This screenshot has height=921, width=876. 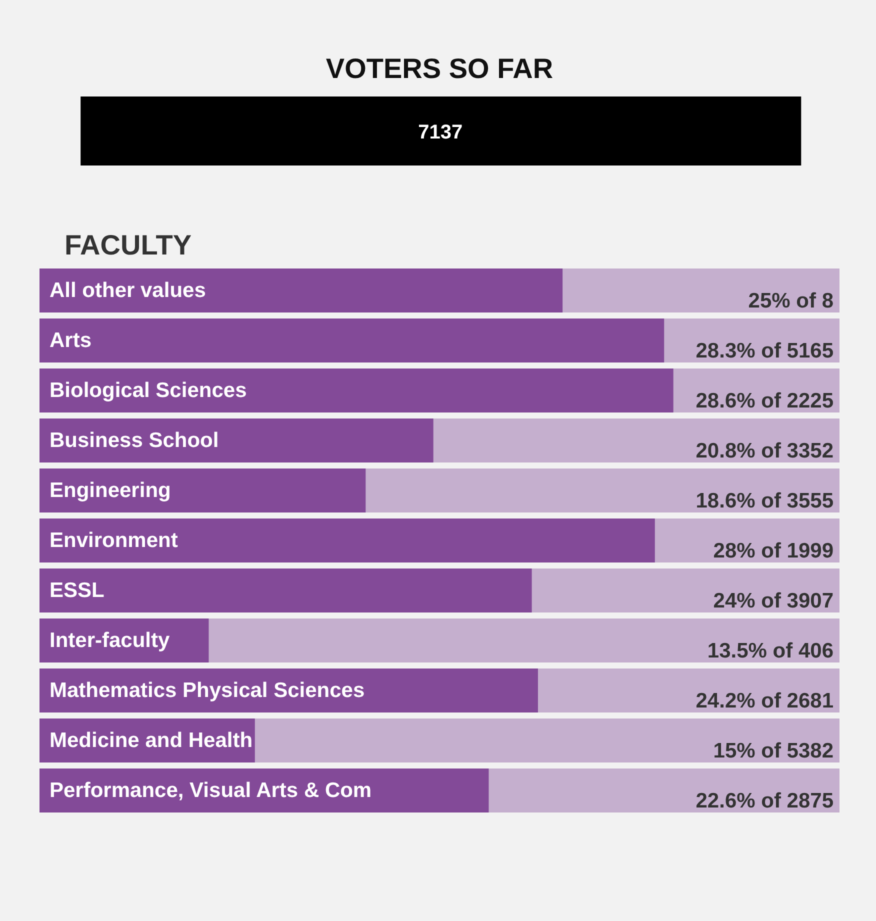 What do you see at coordinates (765, 801) in the screenshot?
I see `data-label: 22.6% of 2875` at bounding box center [765, 801].